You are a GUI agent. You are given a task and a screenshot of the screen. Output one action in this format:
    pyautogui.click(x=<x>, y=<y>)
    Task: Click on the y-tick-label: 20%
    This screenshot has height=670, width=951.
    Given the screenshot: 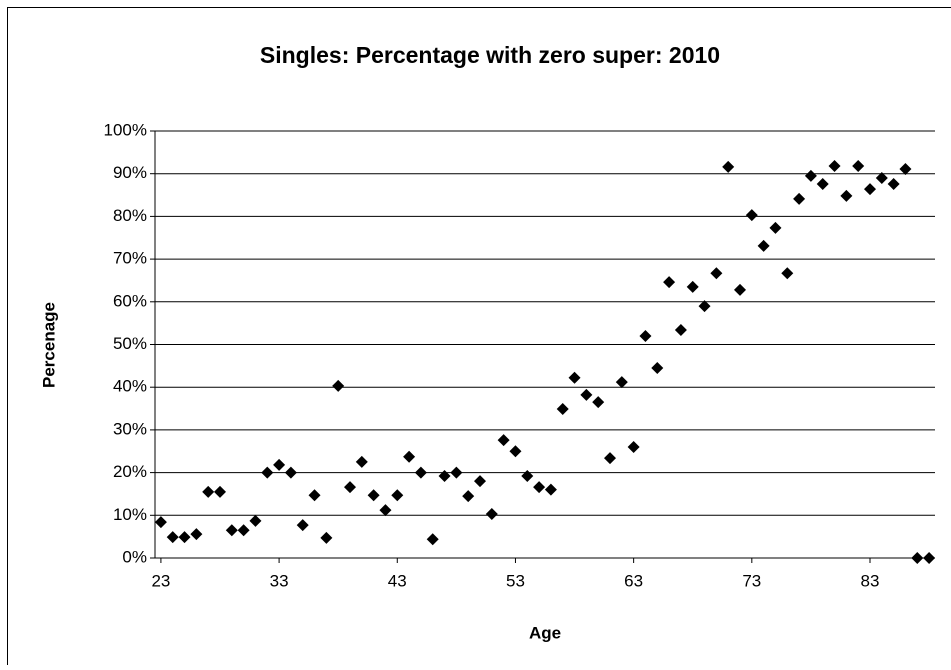 What is the action you would take?
    pyautogui.click(x=130, y=471)
    